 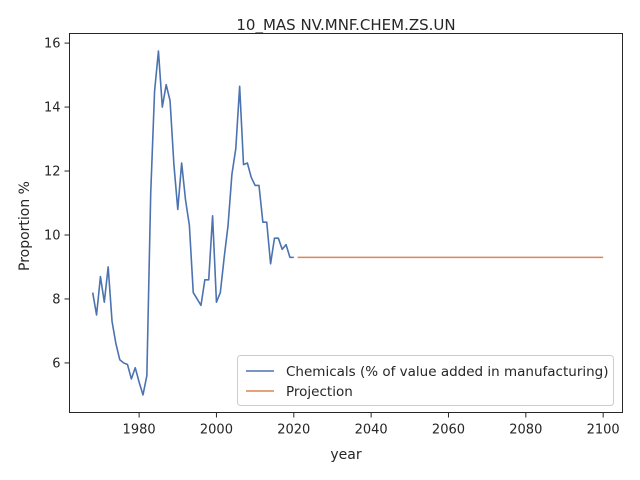 I want to click on x-tick-label: 1980, so click(x=139, y=430).